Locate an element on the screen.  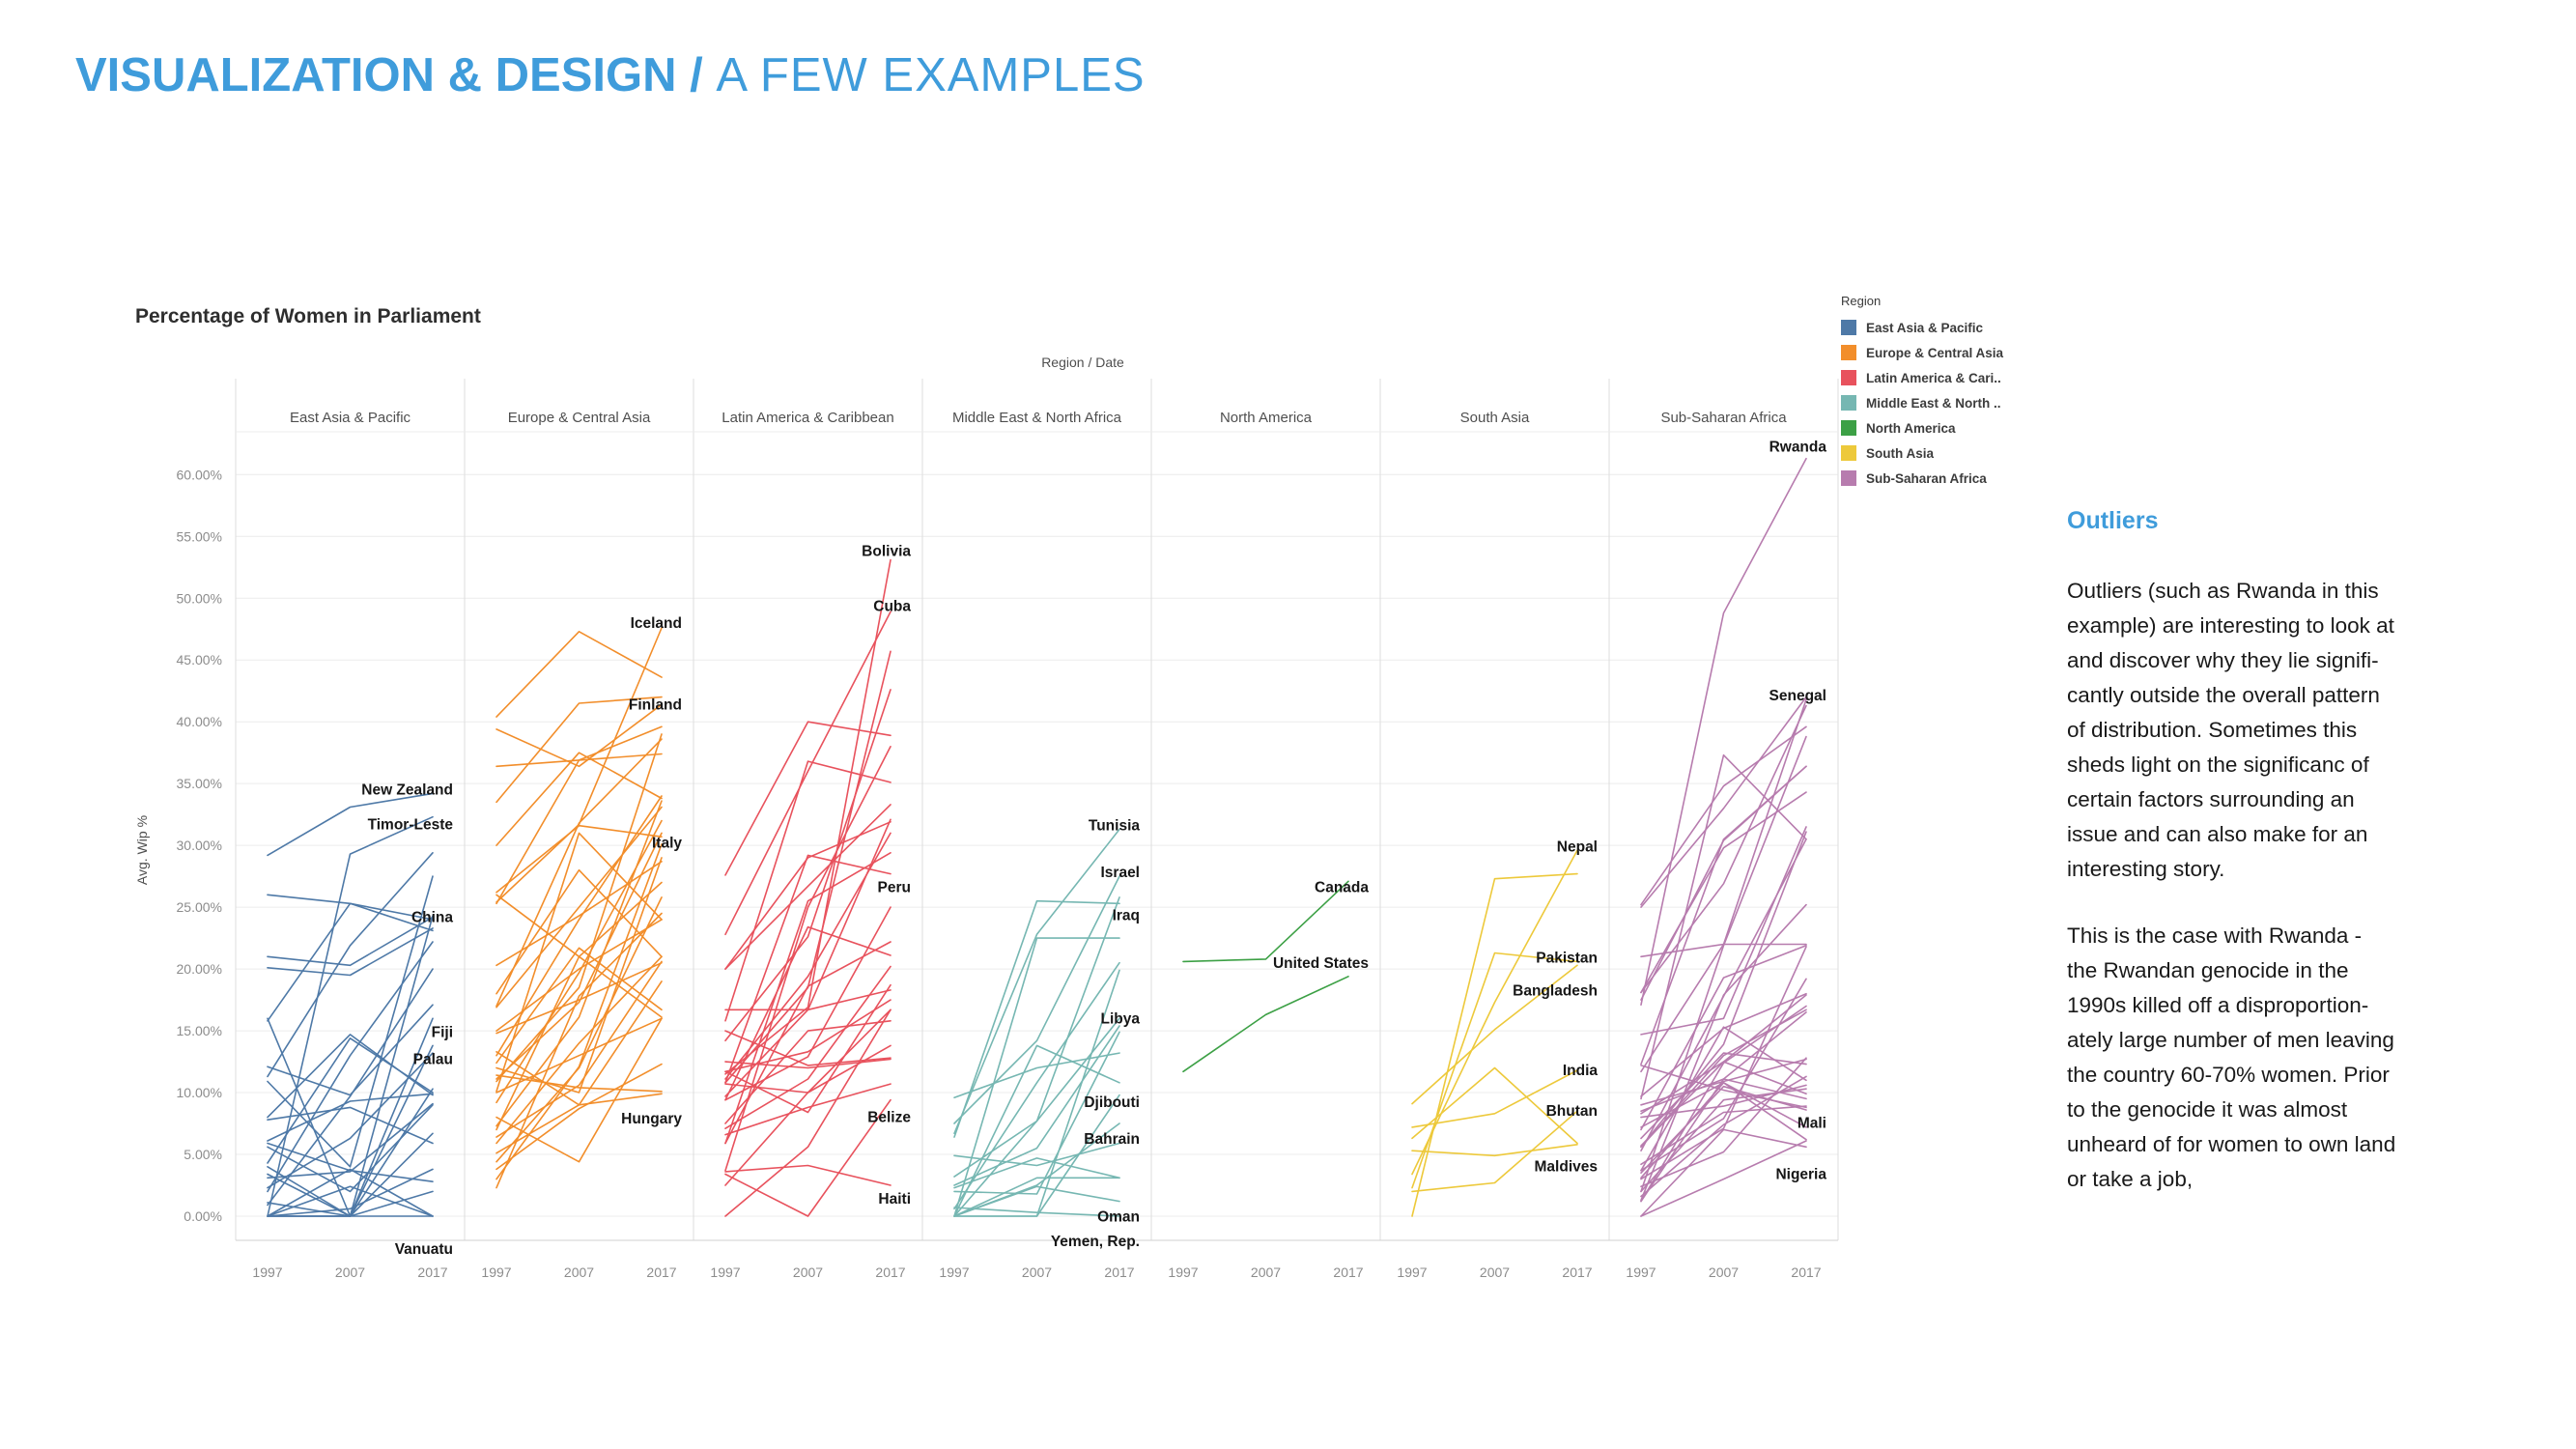
legend-item: Middle East & North .. is located at coordinates (1922, 402).